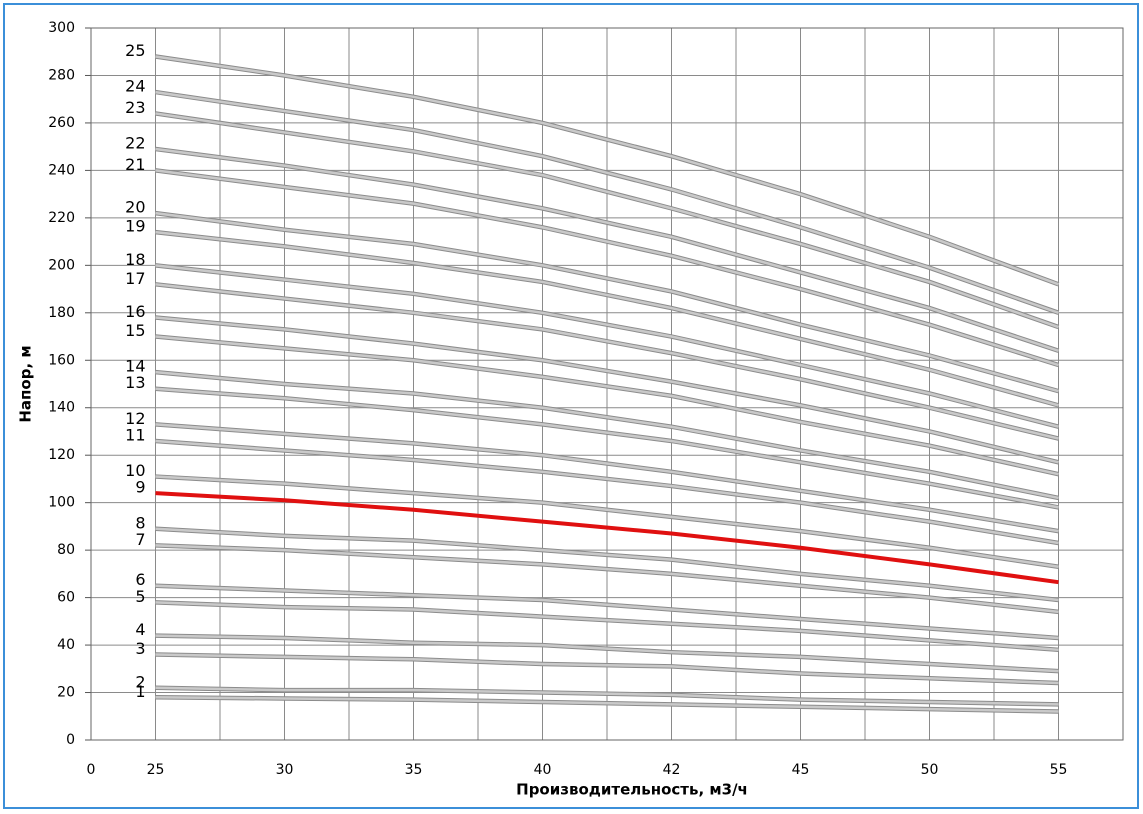  I want to click on y-tick-label: 40, so click(66, 645).